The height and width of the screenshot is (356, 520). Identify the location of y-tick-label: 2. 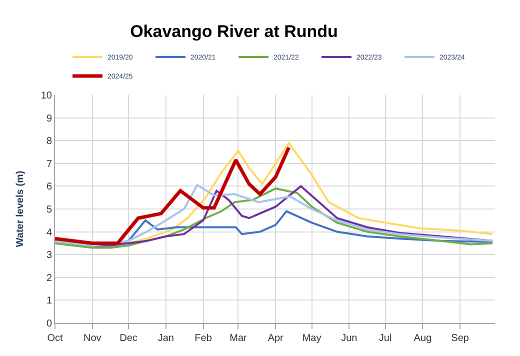
(49, 278).